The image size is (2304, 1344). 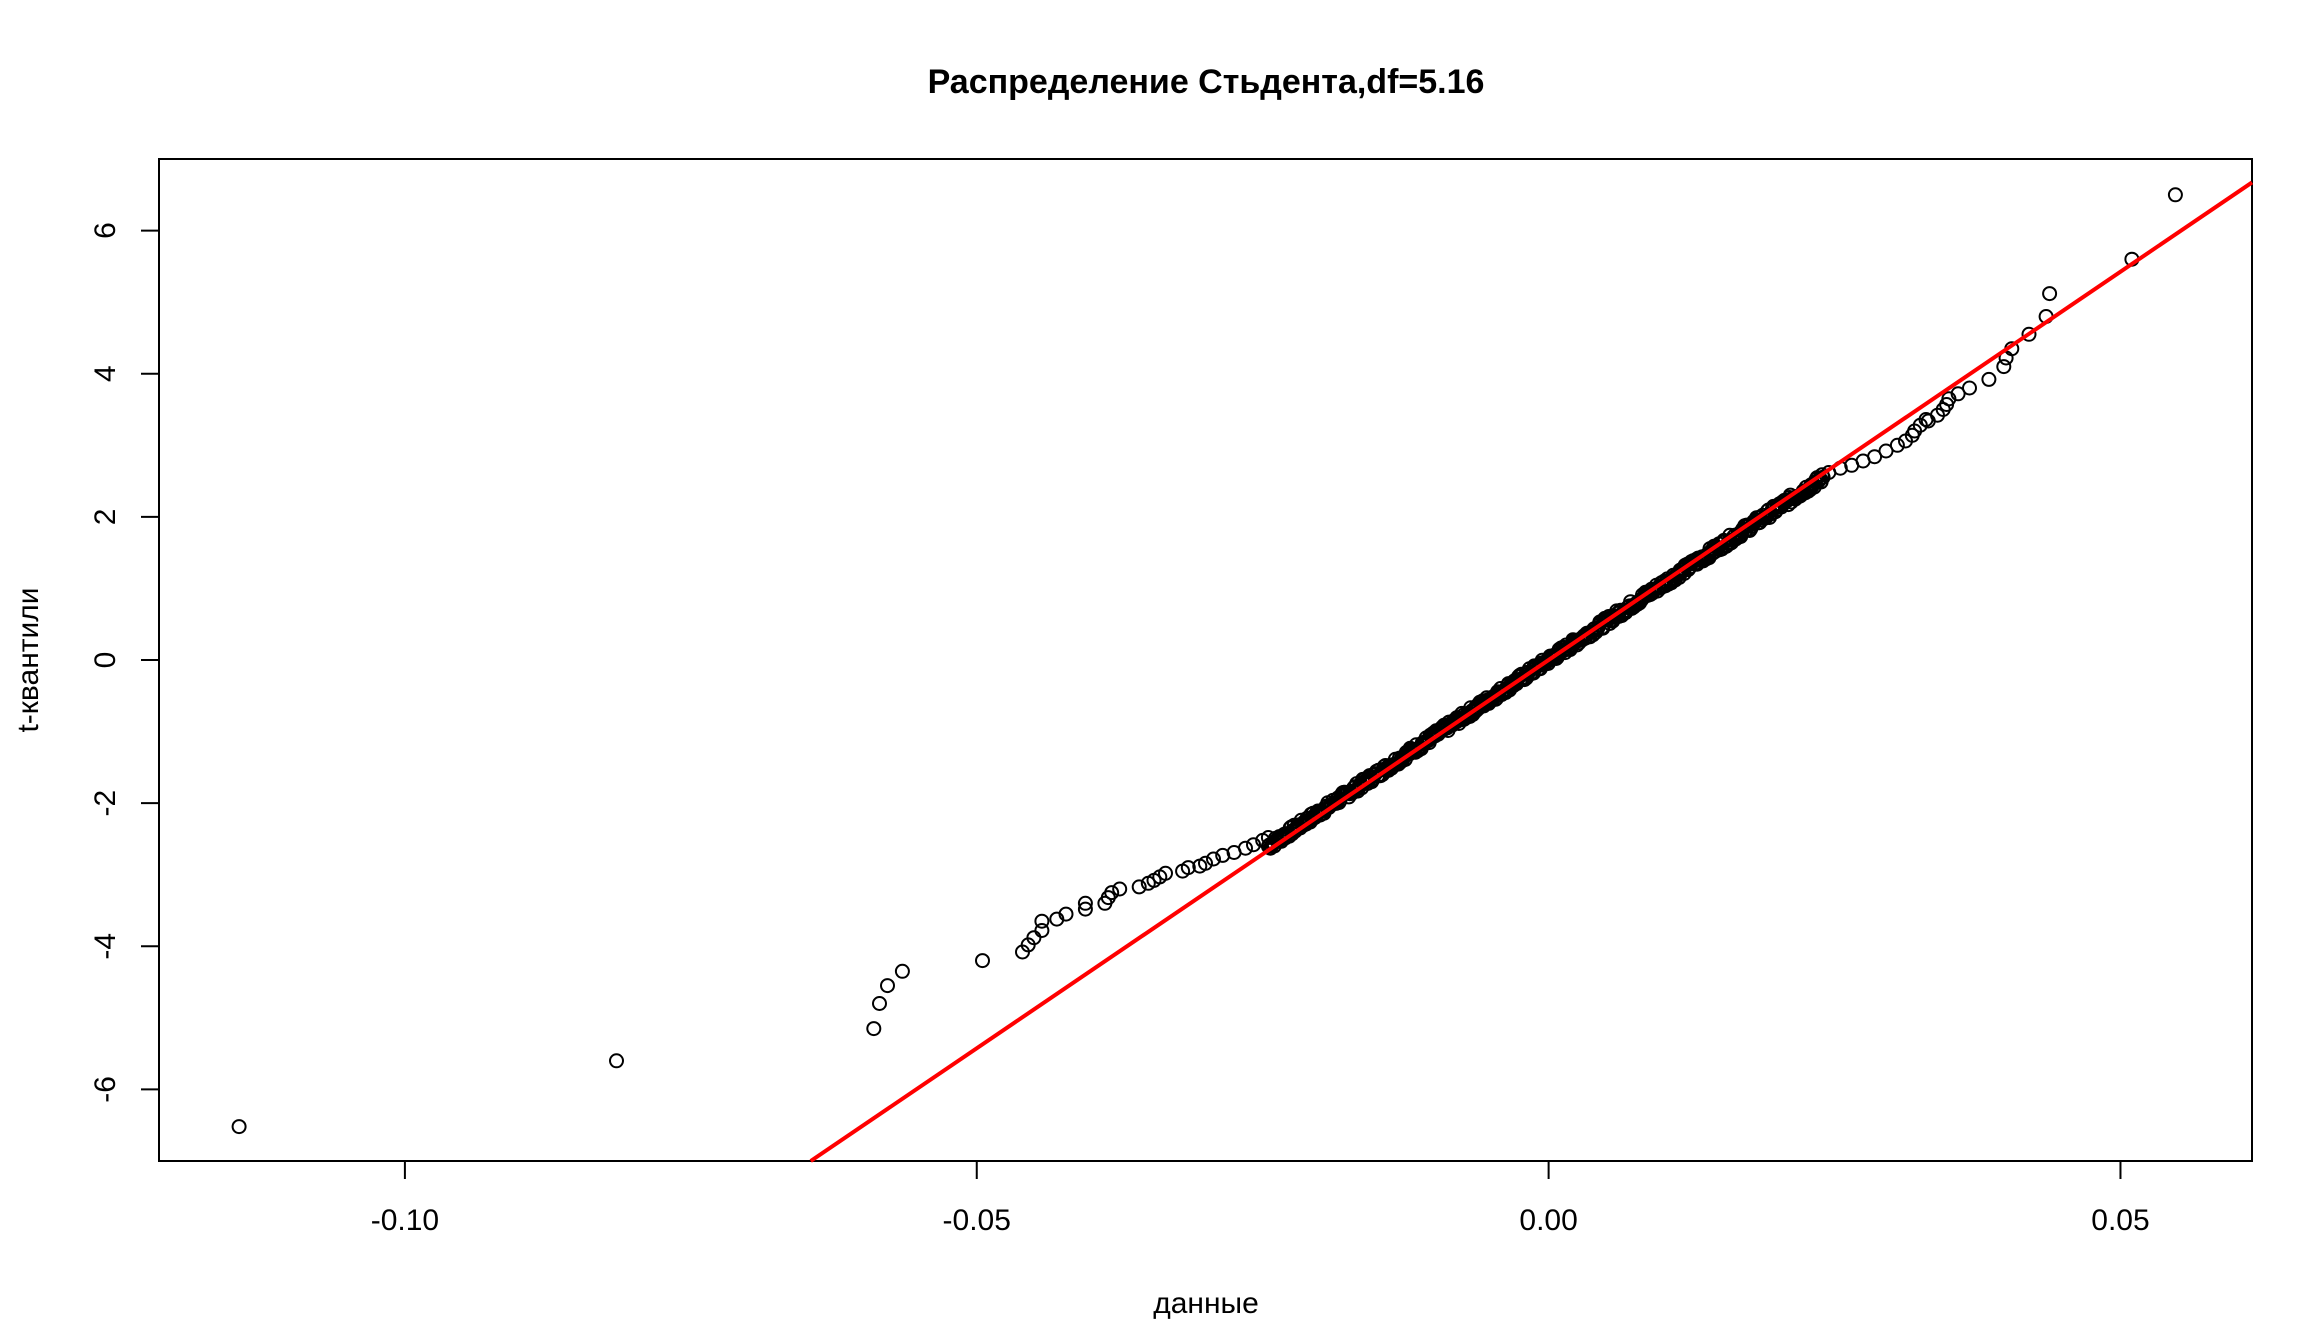 What do you see at coordinates (1206, 1303) in the screenshot?
I see `x-axis-label: данные` at bounding box center [1206, 1303].